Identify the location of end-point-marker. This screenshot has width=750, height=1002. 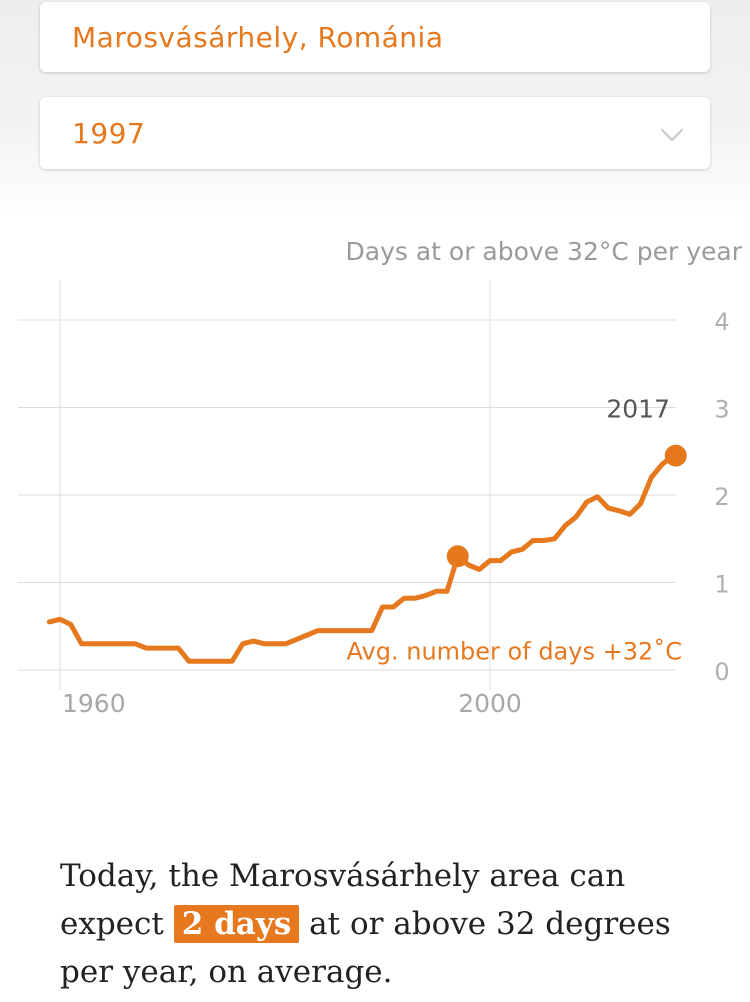
(675, 455).